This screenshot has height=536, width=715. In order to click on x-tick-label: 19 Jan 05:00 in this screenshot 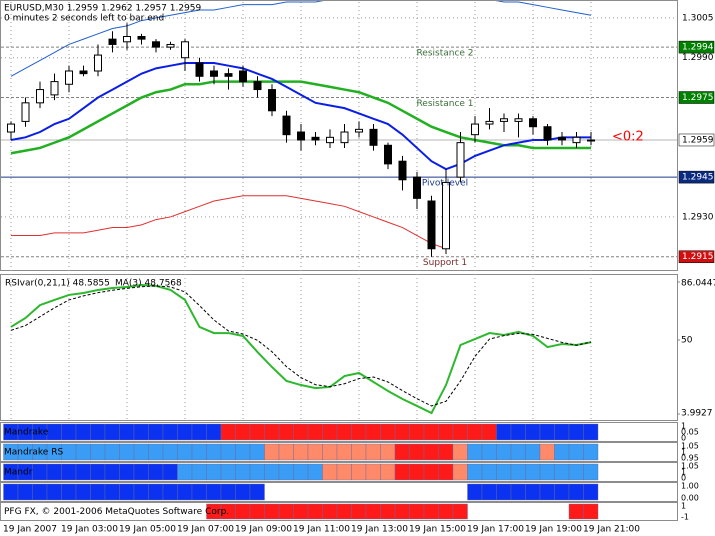, I will do `click(147, 530)`.